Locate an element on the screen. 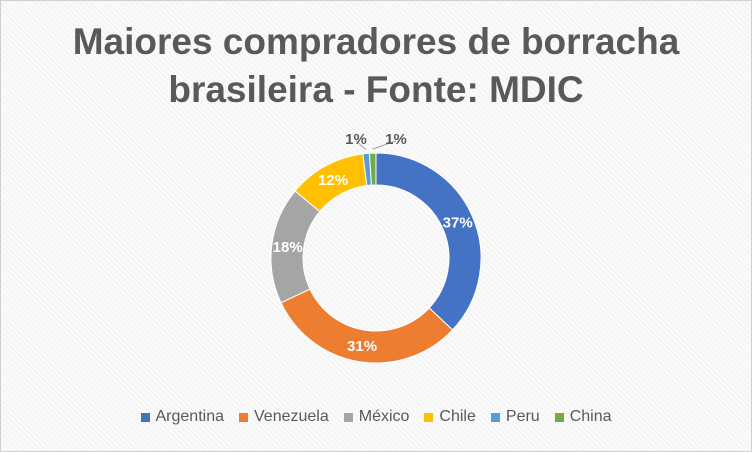 This screenshot has width=752, height=452. legend-item-méxico: México is located at coordinates (376, 417).